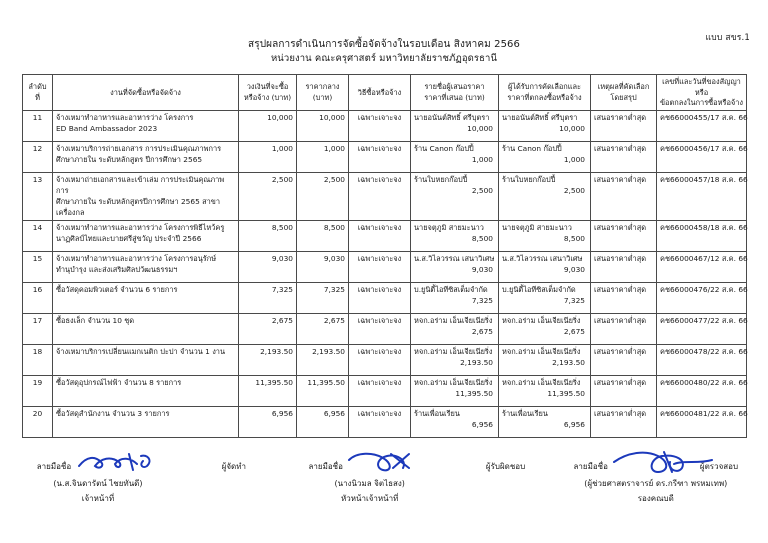 This screenshot has width=768, height=543. What do you see at coordinates (322, 298) in the screenshot?
I see `cell-midprice: 7,325` at bounding box center [322, 298].